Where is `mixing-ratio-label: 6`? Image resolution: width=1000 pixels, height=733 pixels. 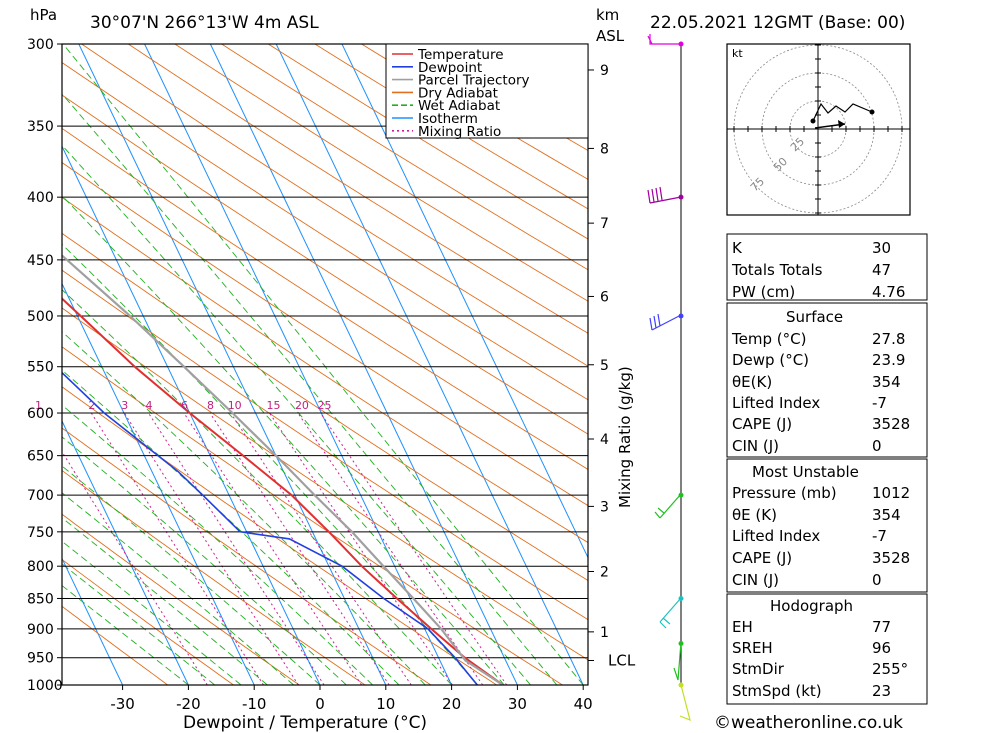 mixing-ratio-label: 6 is located at coordinates (184, 405).